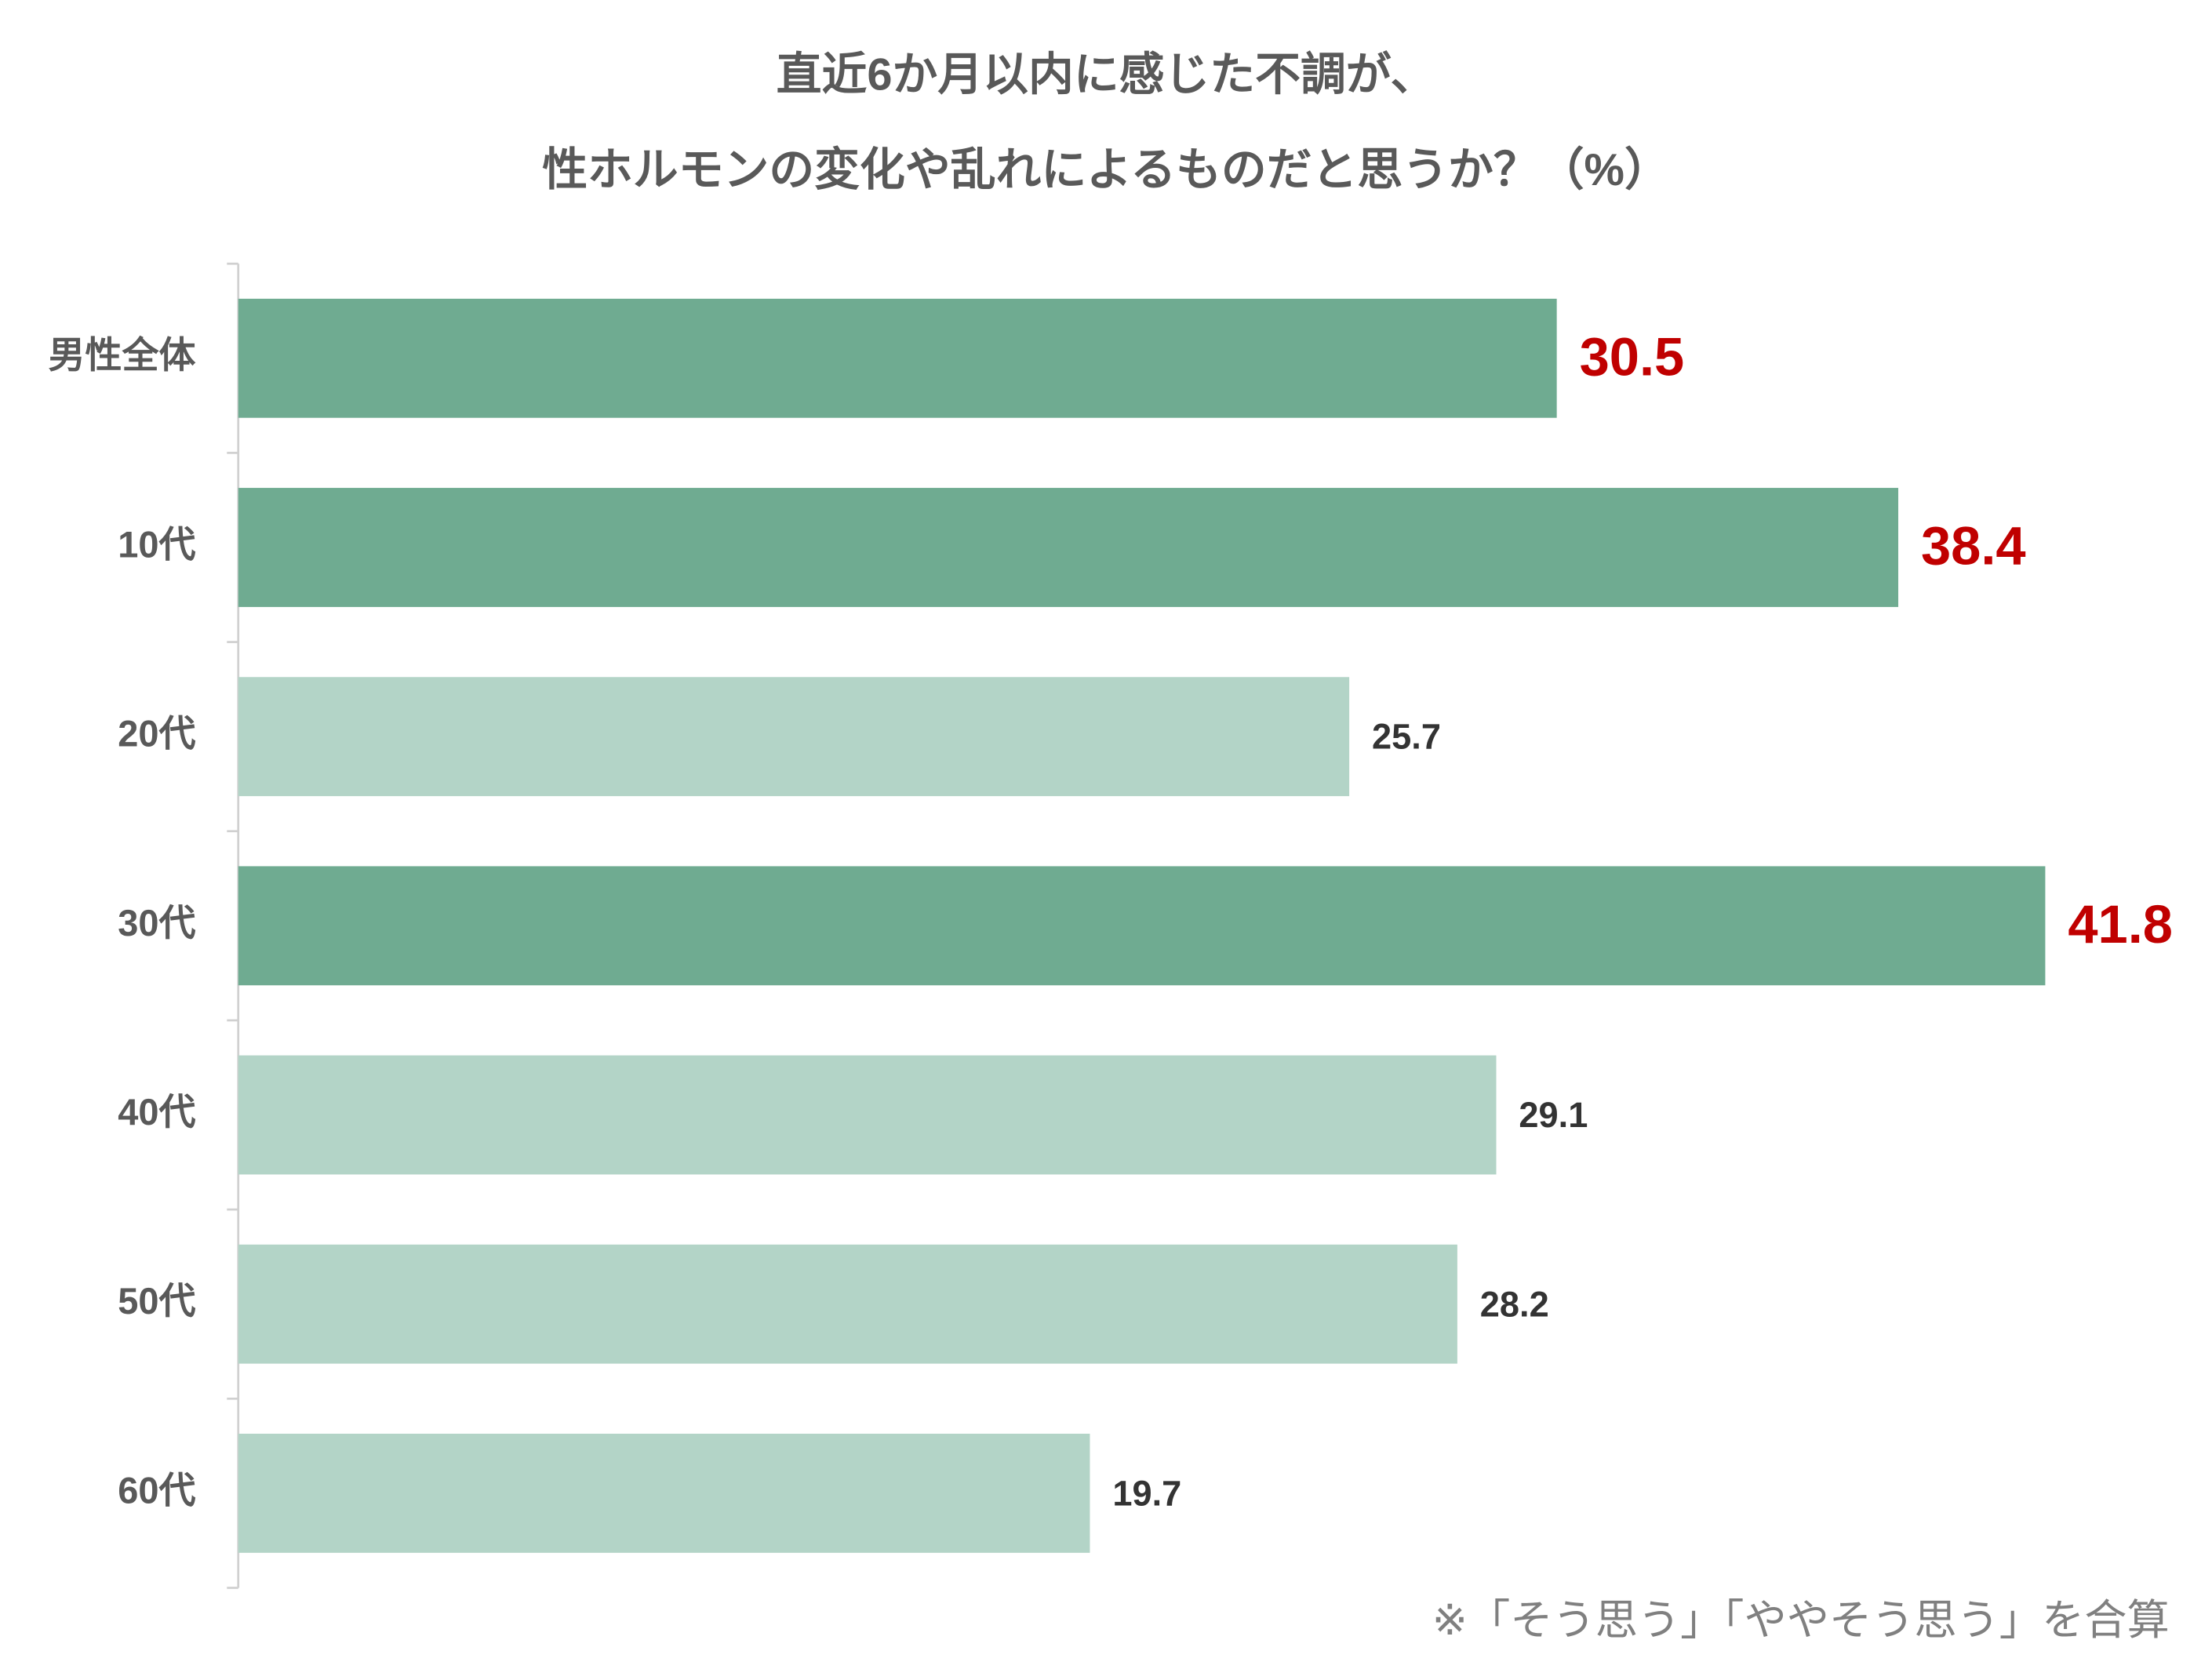  What do you see at coordinates (156, 923) in the screenshot?
I see `category-label: 30代` at bounding box center [156, 923].